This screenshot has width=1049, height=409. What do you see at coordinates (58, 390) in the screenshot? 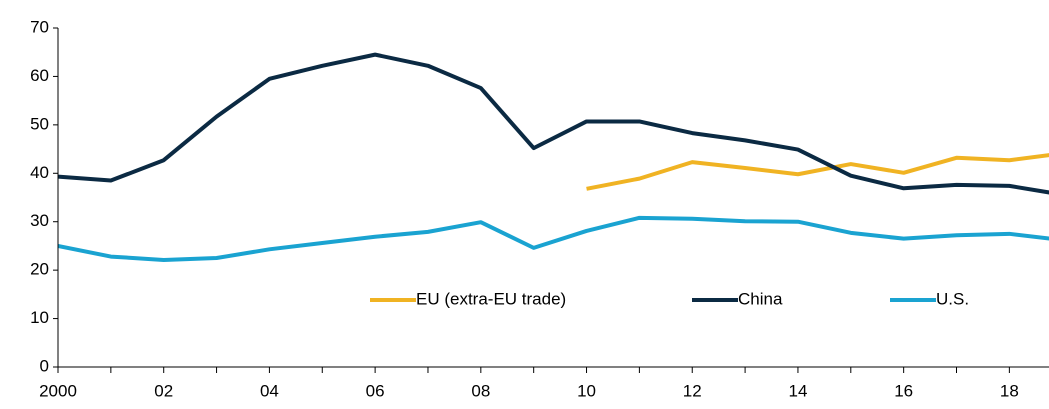
I see `x-tick-label: 2000` at bounding box center [58, 390].